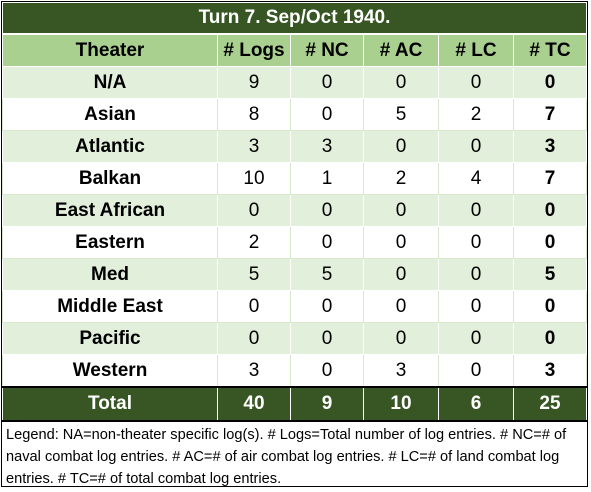 The width and height of the screenshot is (591, 492). I want to click on table-row: Eastern 2 0 0 0 0, so click(294, 242).